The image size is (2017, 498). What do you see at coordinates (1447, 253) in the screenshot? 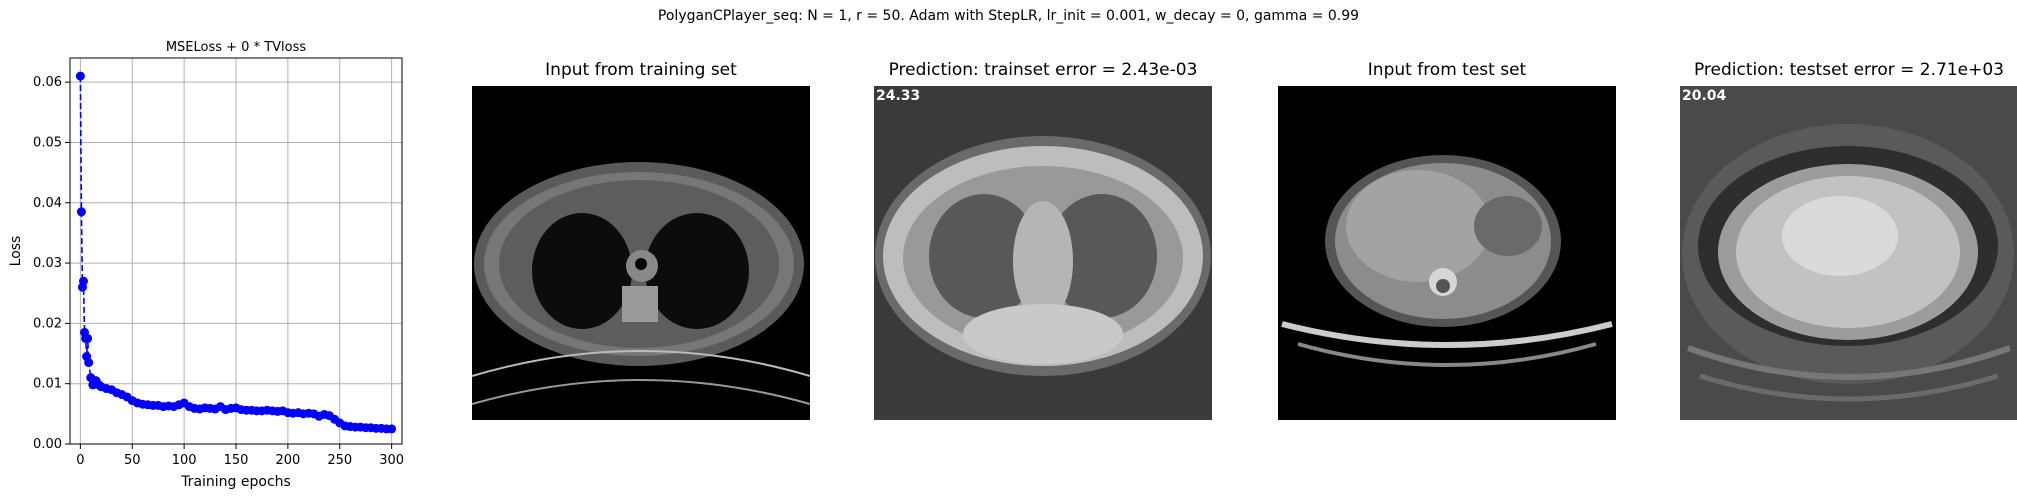
I see `test-input-image` at bounding box center [1447, 253].